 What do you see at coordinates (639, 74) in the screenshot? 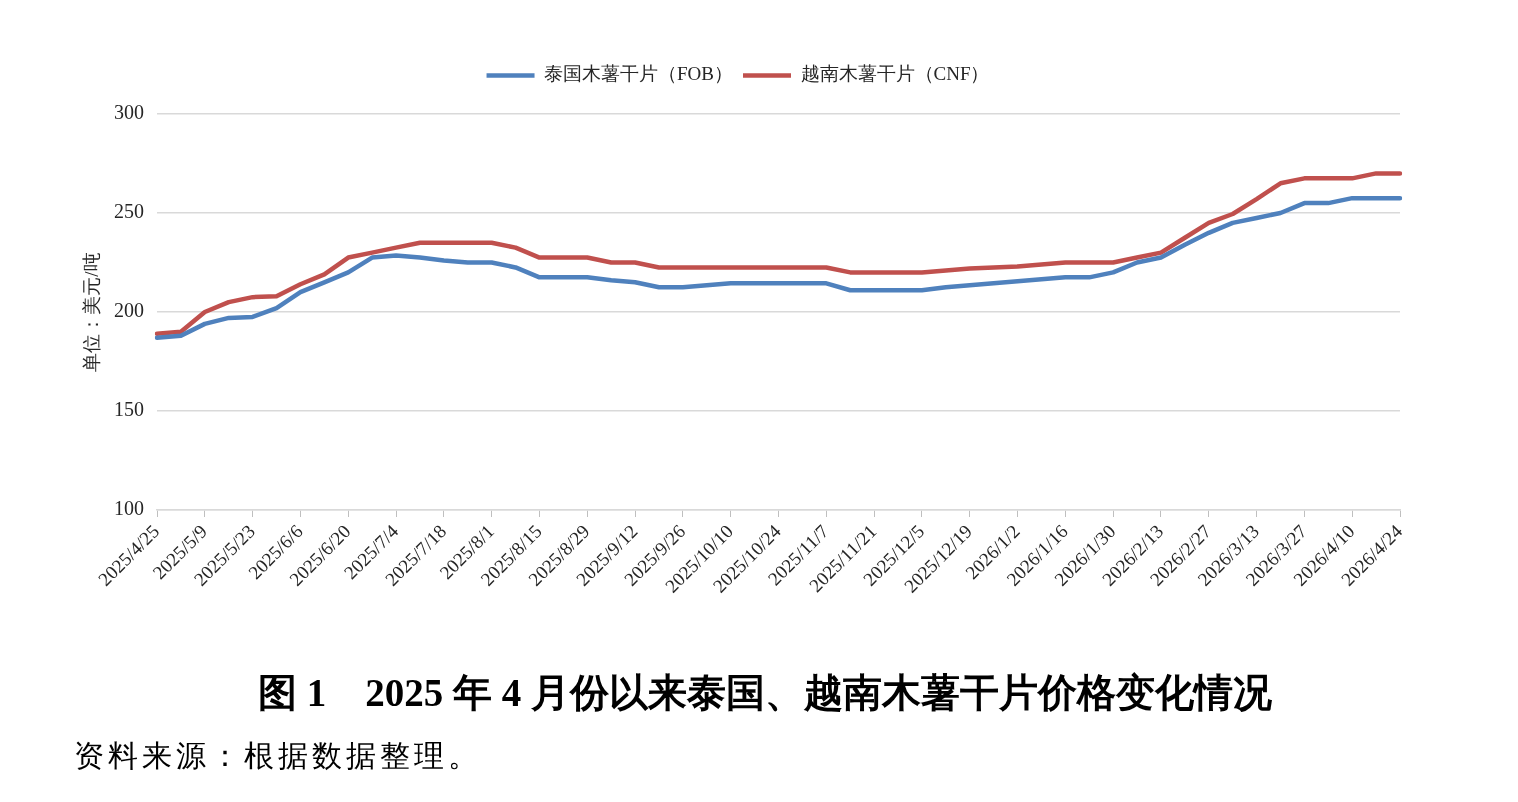
I see `legend-label: 泰国木薯干片（FOB）` at bounding box center [639, 74].